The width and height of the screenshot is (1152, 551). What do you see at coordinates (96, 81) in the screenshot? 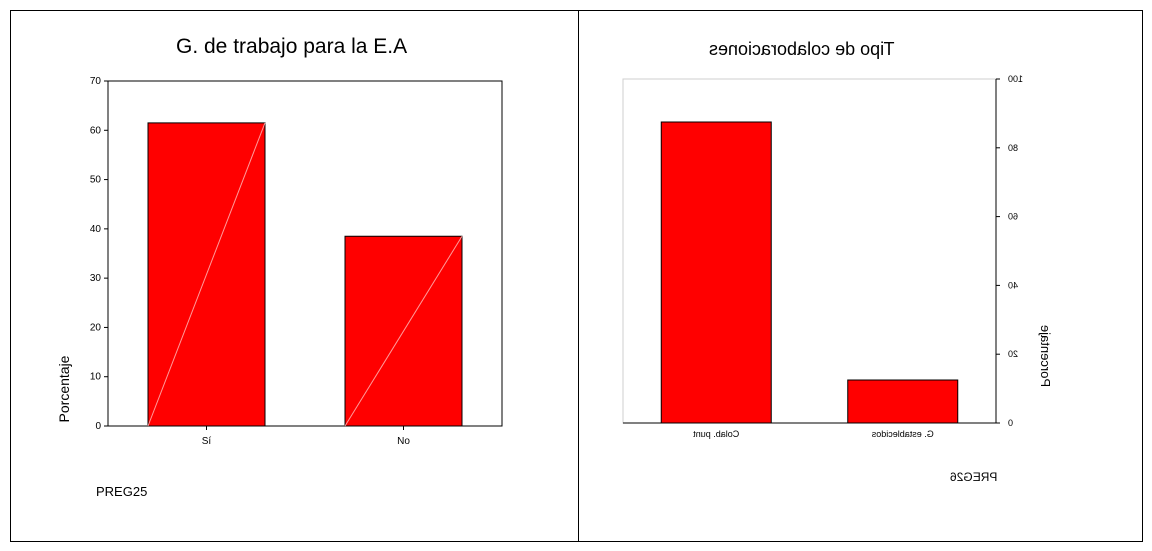
I see `y-tick-label: 70` at bounding box center [96, 81].